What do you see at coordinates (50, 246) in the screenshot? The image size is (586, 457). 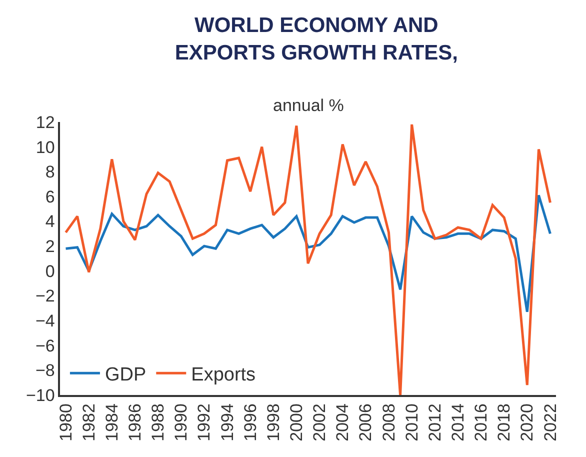 I see `y-tick-label: 2` at bounding box center [50, 246].